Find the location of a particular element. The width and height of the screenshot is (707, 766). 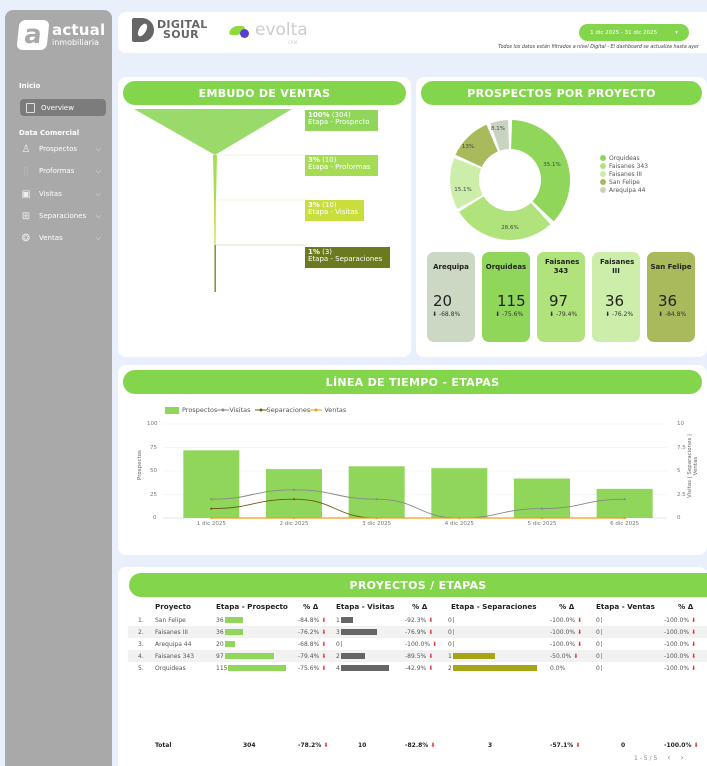

donut-chart: 35.1% 28.6% 15.1% 13% 8.1% is located at coordinates (510, 180).